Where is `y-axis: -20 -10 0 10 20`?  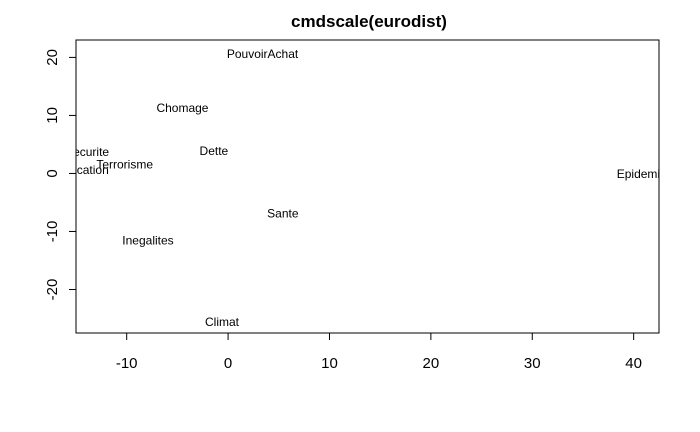
y-axis: -20 -10 0 10 20 is located at coordinates (60, 175).